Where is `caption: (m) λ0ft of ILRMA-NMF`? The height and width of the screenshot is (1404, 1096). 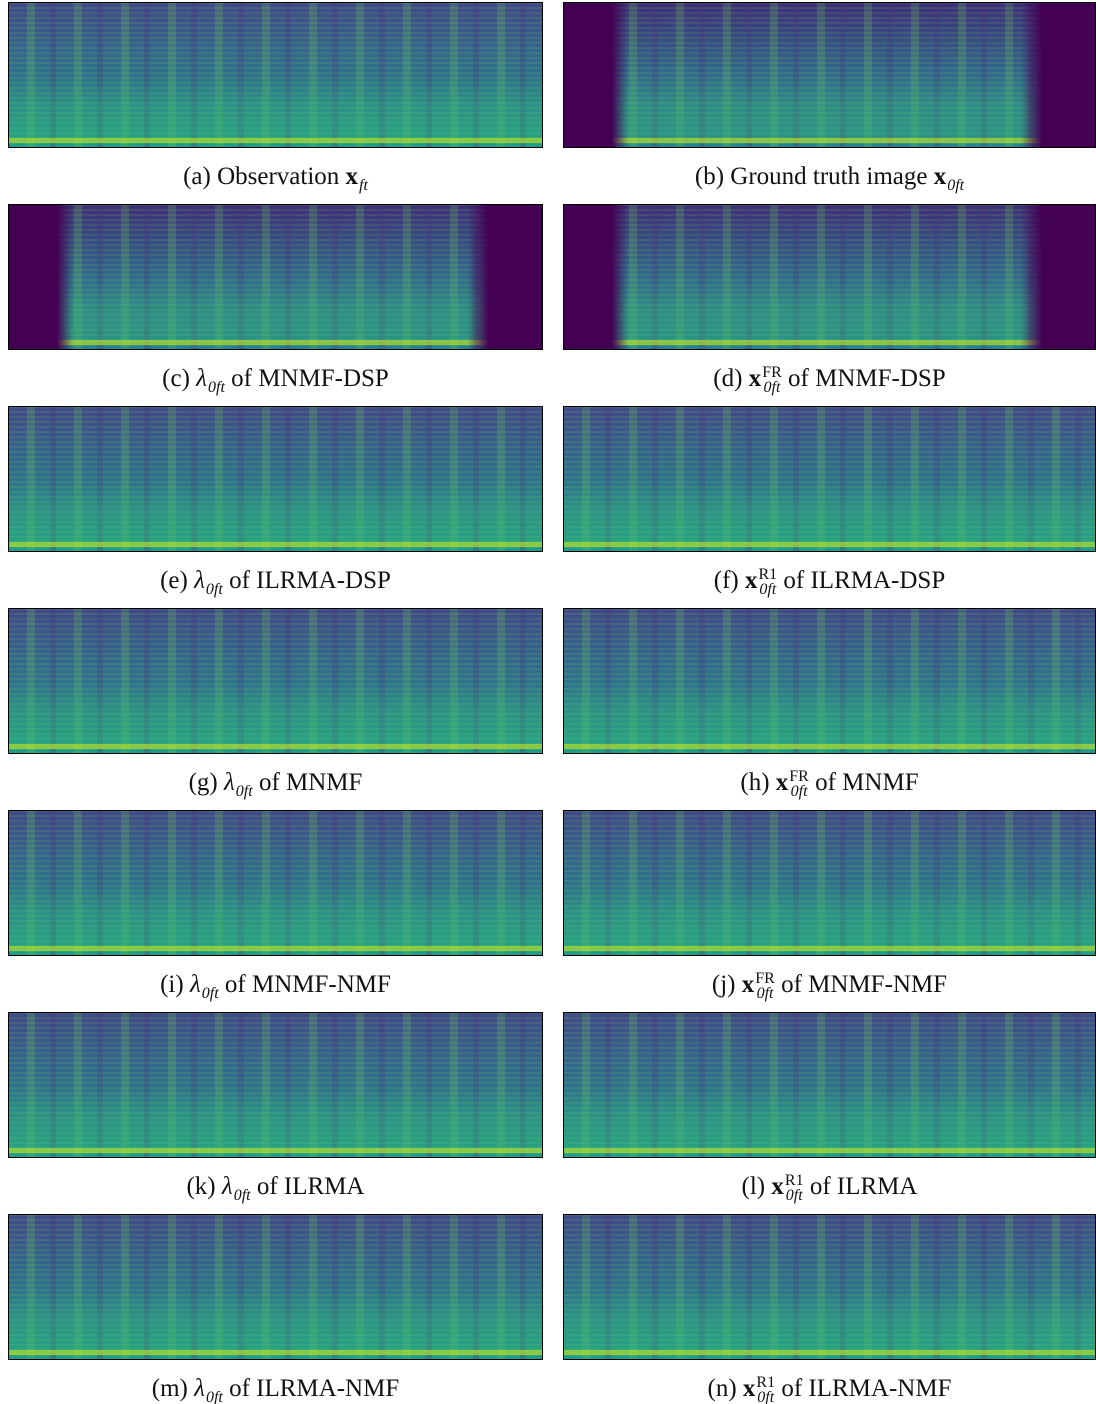
caption: (m) λ0ft of ILRMA-NMF is located at coordinates (275, 1389).